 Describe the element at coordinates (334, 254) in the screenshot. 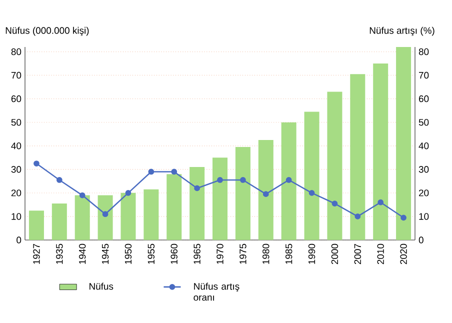

I see `x-tick-label: 2000` at that location.